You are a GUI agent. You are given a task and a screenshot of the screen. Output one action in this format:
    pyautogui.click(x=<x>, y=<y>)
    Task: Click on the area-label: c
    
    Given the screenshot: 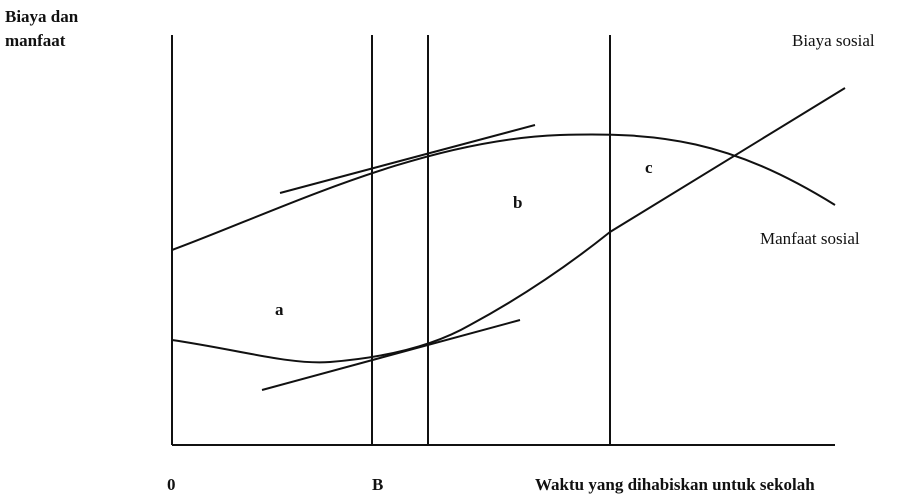 What is the action you would take?
    pyautogui.click(x=649, y=167)
    